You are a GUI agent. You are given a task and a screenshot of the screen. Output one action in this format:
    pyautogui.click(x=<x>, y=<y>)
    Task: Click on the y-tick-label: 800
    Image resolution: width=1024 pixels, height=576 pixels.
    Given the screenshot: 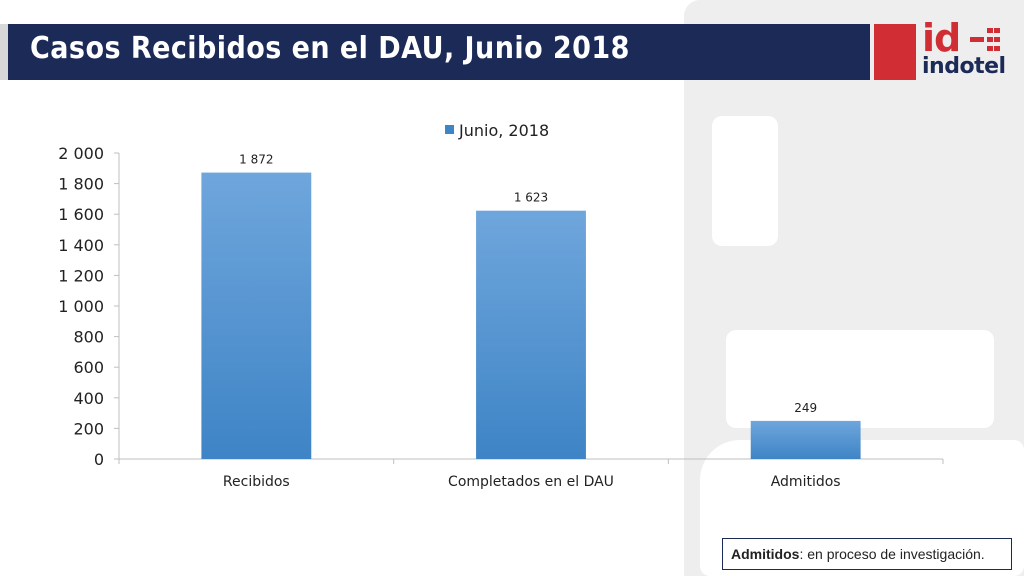 What is the action you would take?
    pyautogui.click(x=88, y=337)
    